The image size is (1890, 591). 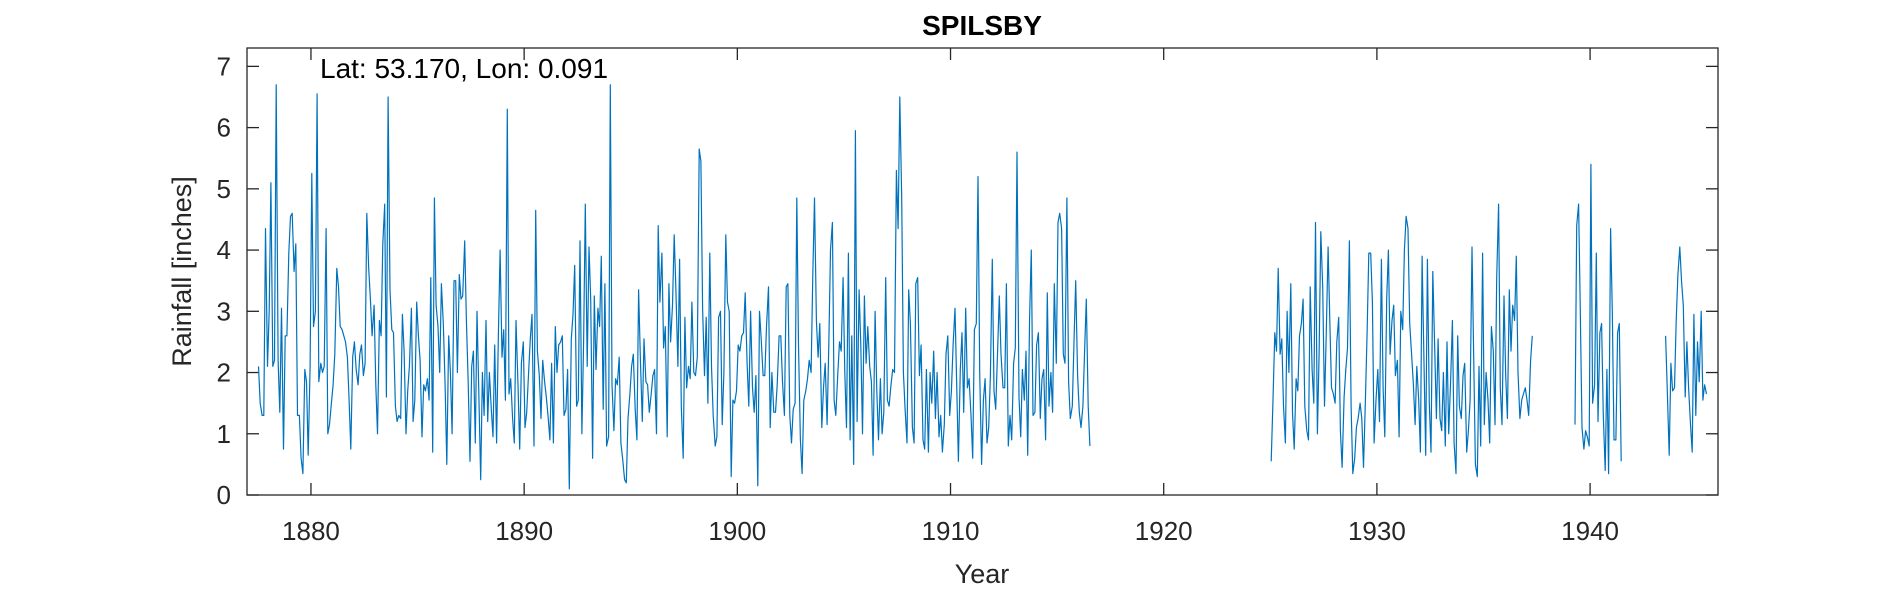 I want to click on x-tick-label: 1890, so click(x=524, y=531).